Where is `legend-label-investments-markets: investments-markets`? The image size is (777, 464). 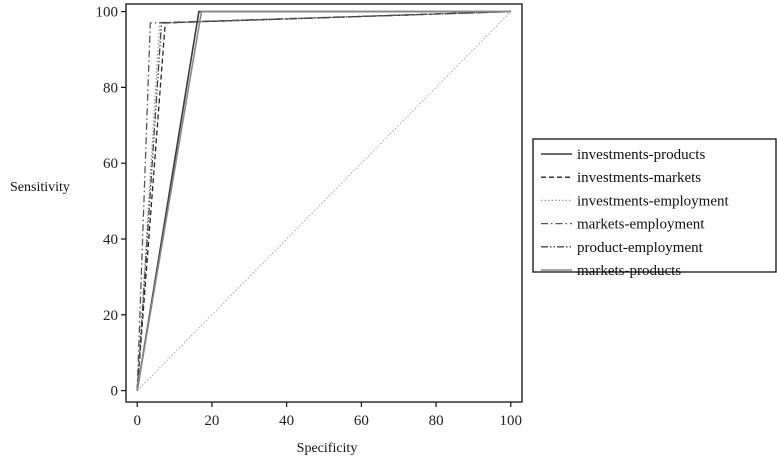 legend-label-investments-markets: investments-markets is located at coordinates (639, 178).